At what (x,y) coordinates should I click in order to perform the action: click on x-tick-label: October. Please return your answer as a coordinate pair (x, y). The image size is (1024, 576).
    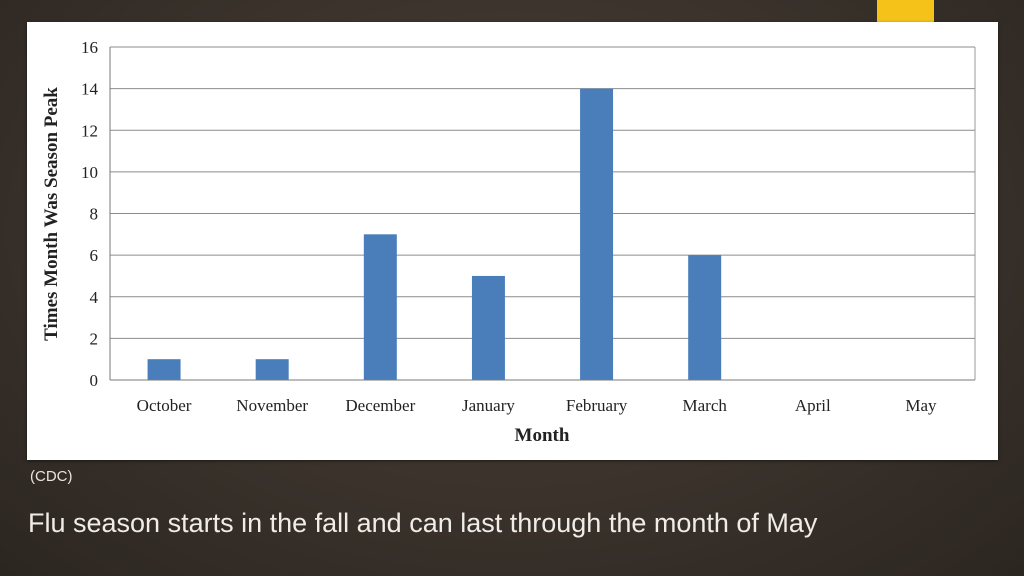
    Looking at the image, I should click on (164, 405).